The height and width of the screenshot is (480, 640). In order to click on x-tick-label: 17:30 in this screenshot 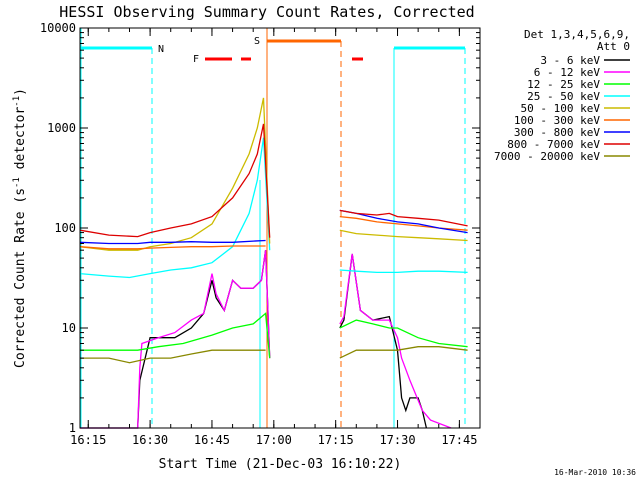, I will do `click(397, 440)`.